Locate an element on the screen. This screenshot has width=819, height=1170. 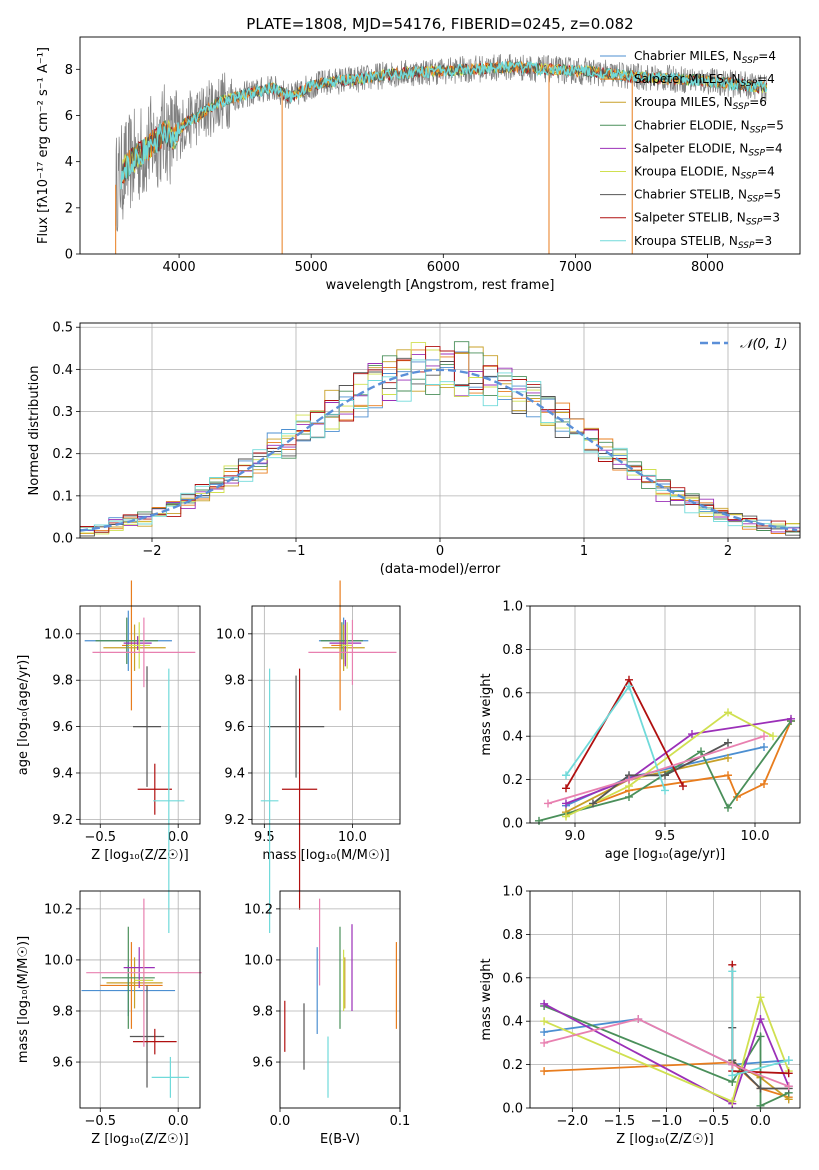
residual-histogram-kroupa_stelib is located at coordinates (440, 444).